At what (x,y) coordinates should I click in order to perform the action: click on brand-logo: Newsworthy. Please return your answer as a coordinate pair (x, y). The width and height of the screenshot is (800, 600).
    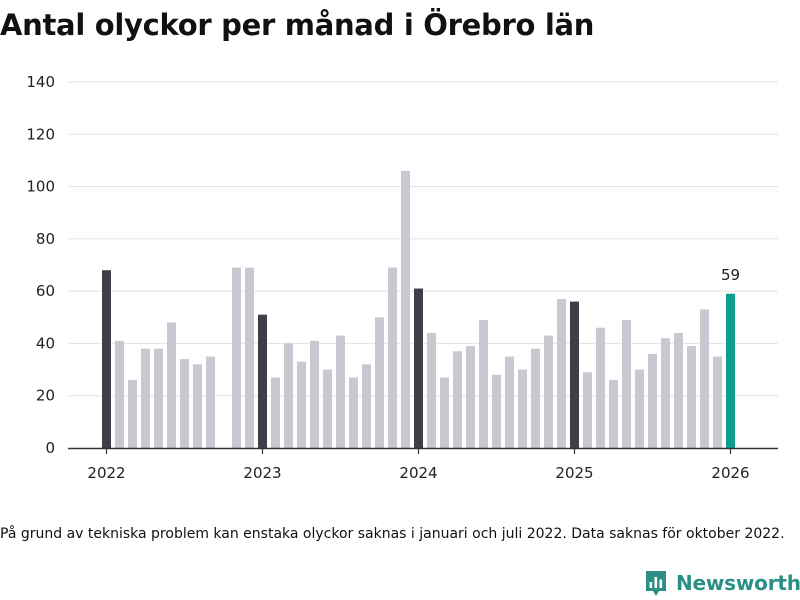
    Looking at the image, I should click on (722, 583).